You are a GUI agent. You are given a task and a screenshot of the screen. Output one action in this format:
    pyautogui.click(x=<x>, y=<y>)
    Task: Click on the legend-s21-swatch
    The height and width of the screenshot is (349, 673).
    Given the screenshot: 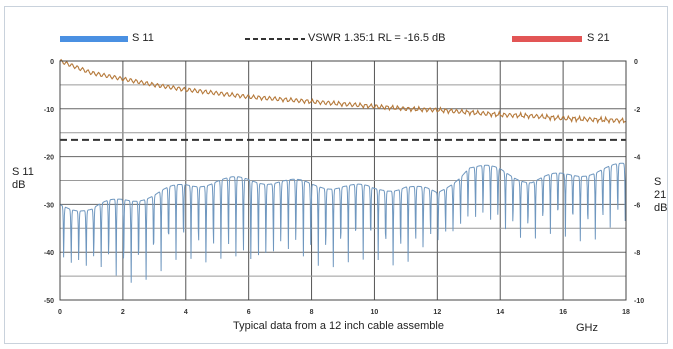 What is the action you would take?
    pyautogui.click(x=547, y=39)
    